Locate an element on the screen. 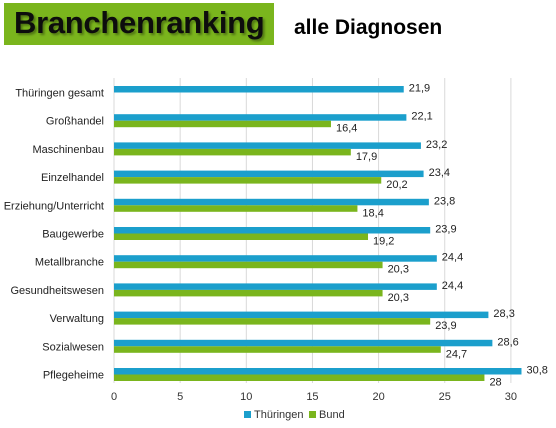 The image size is (556, 428). category-label: Einzelhandel is located at coordinates (72, 178).